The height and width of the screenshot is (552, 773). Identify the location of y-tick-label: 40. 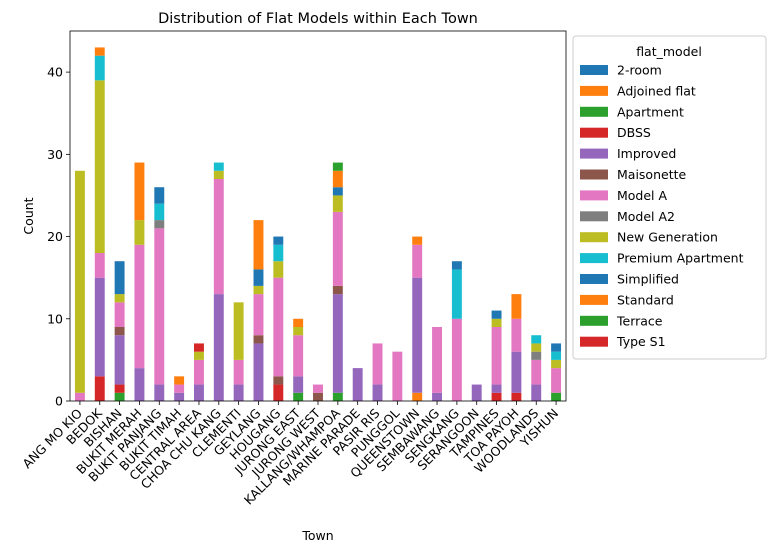
(55, 72).